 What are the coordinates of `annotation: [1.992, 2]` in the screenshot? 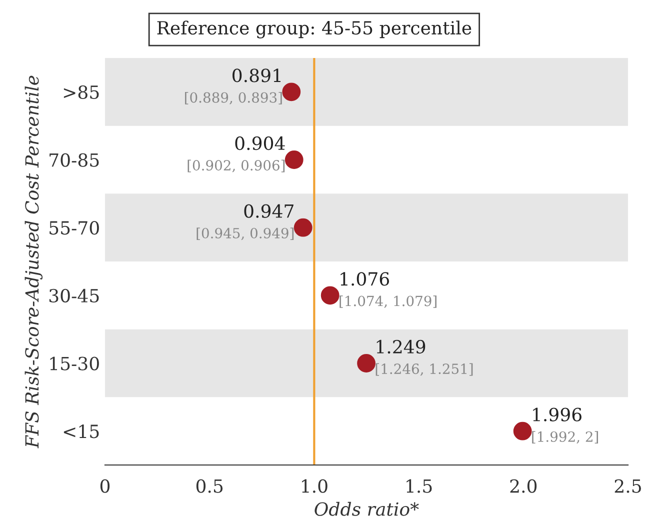 It's located at (565, 437).